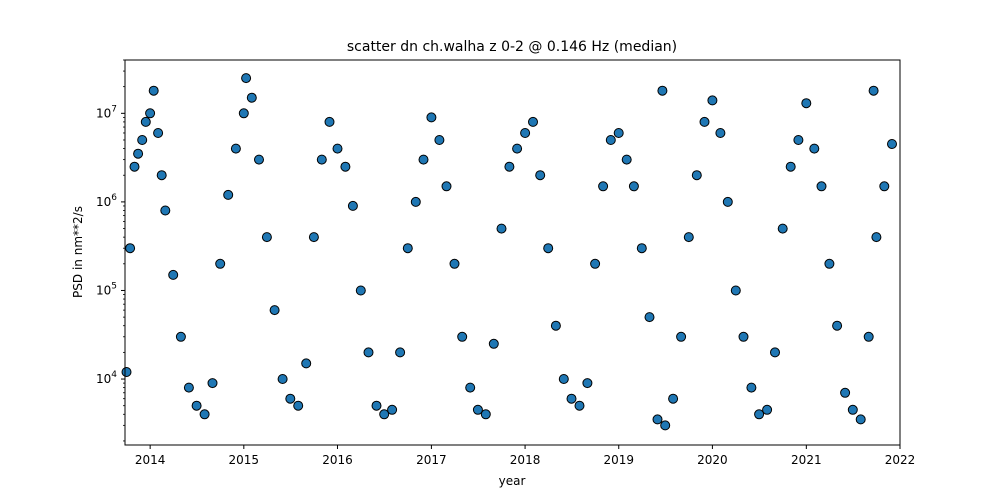 The width and height of the screenshot is (1000, 500). I want to click on x-tick-label: 2021, so click(806, 460).